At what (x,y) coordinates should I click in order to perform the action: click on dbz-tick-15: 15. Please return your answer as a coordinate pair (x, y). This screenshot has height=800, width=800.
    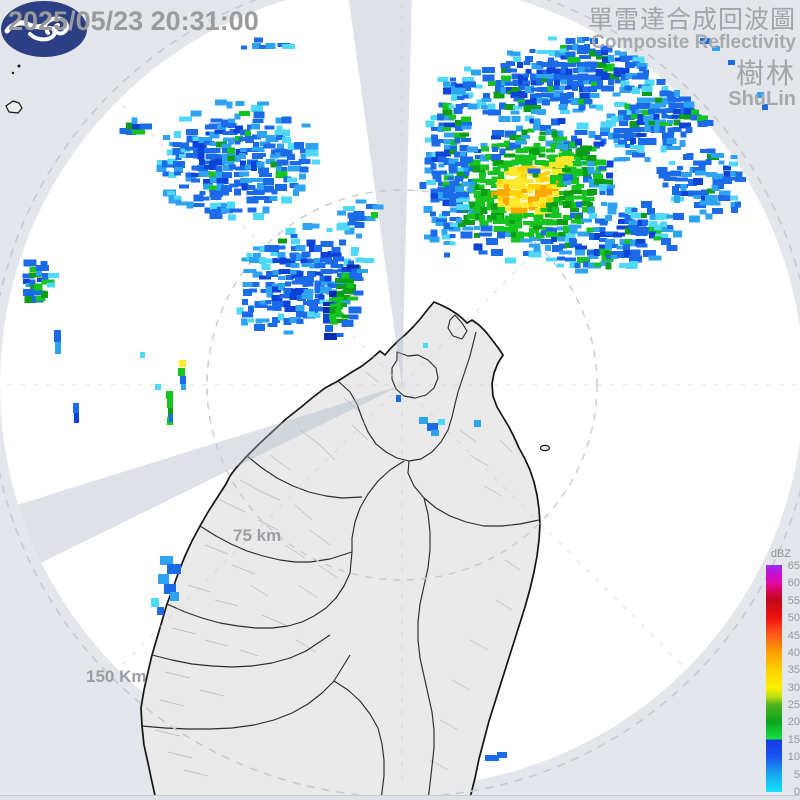
    Looking at the image, I should click on (793, 739).